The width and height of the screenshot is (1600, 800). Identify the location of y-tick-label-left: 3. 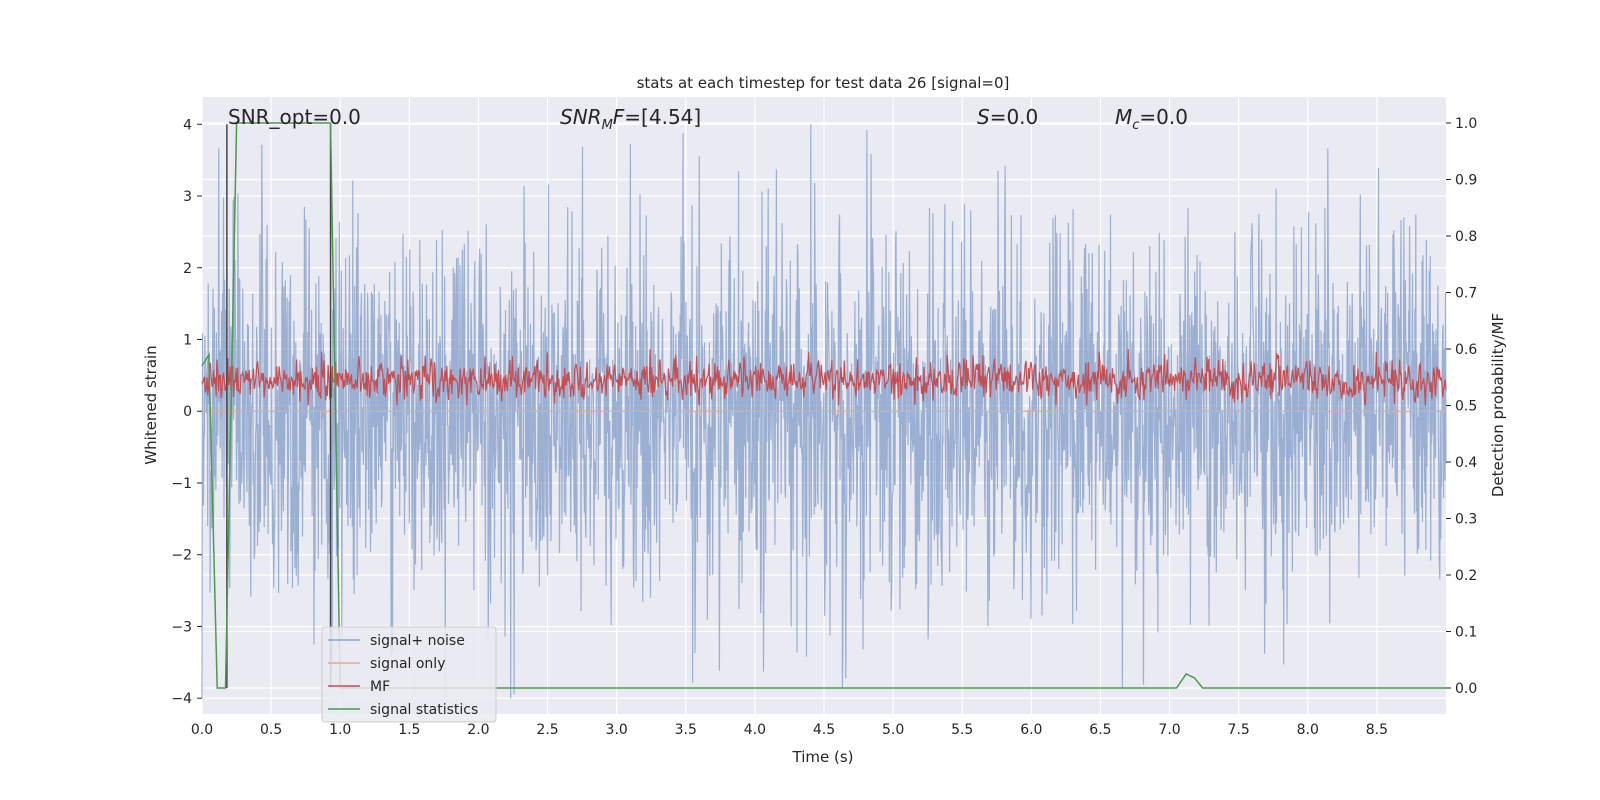
(187, 197).